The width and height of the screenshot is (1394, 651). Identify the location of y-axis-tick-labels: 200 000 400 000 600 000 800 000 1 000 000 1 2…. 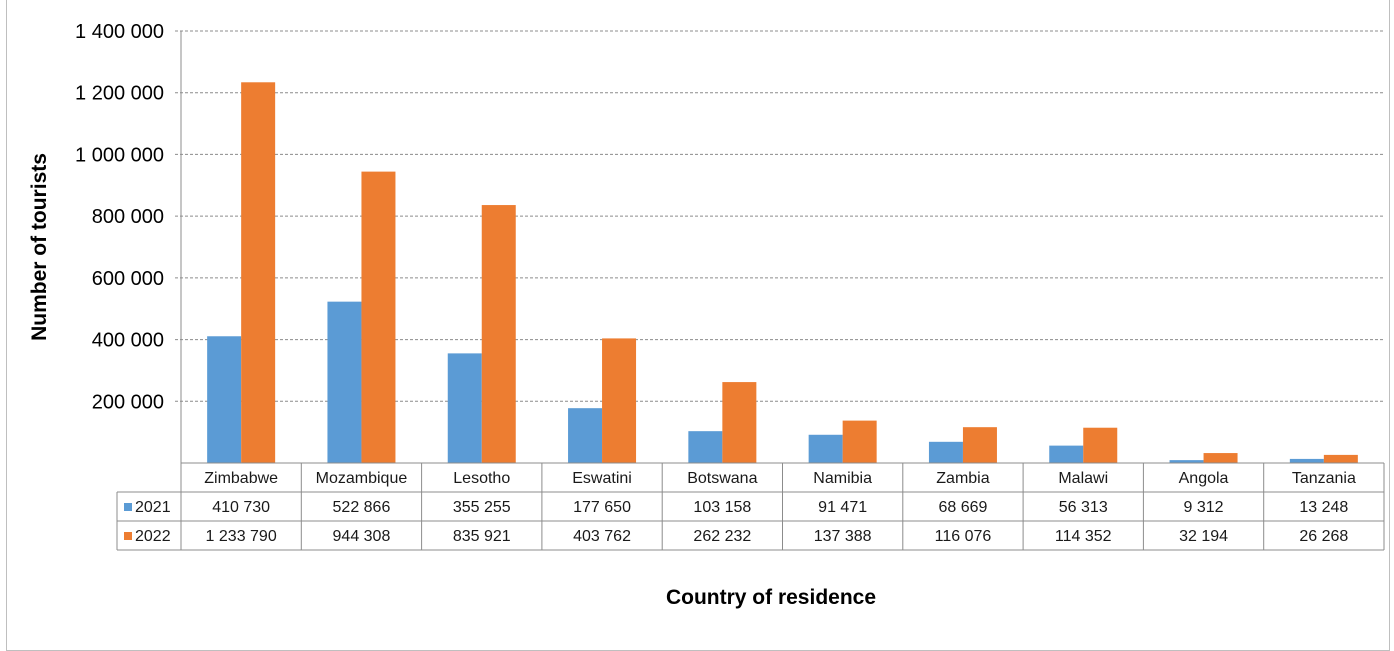
(119, 217).